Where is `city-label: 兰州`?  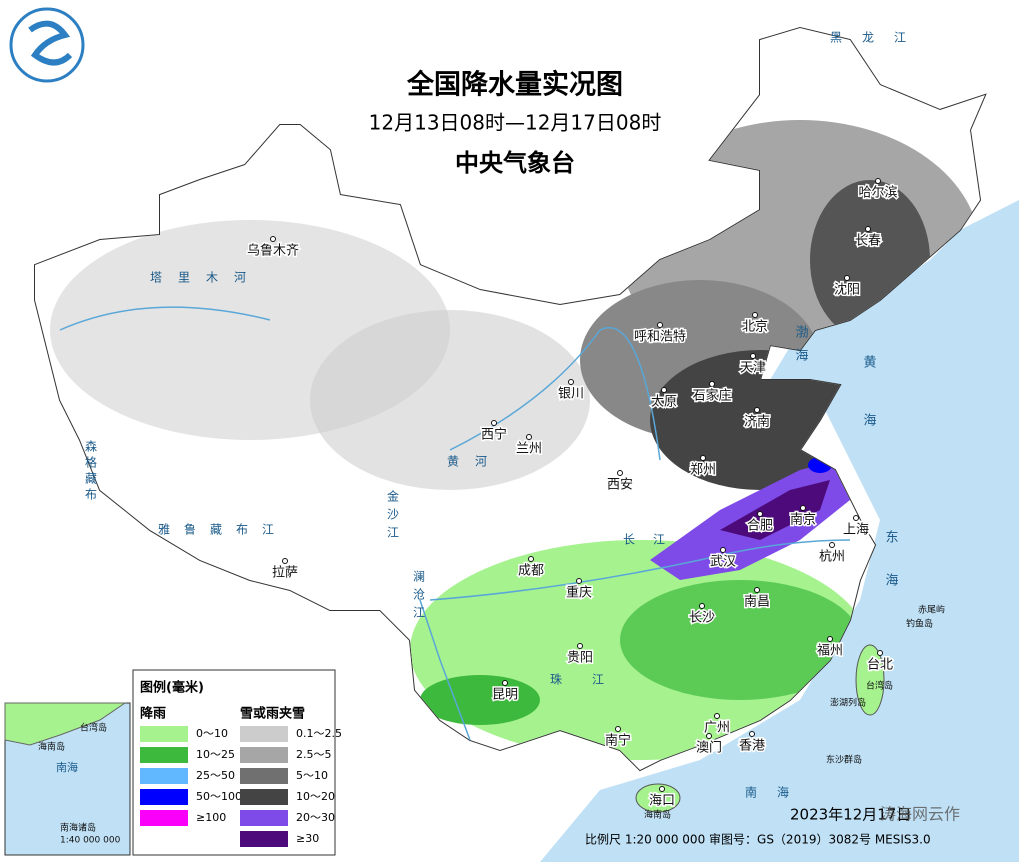 city-label: 兰州 is located at coordinates (529, 449).